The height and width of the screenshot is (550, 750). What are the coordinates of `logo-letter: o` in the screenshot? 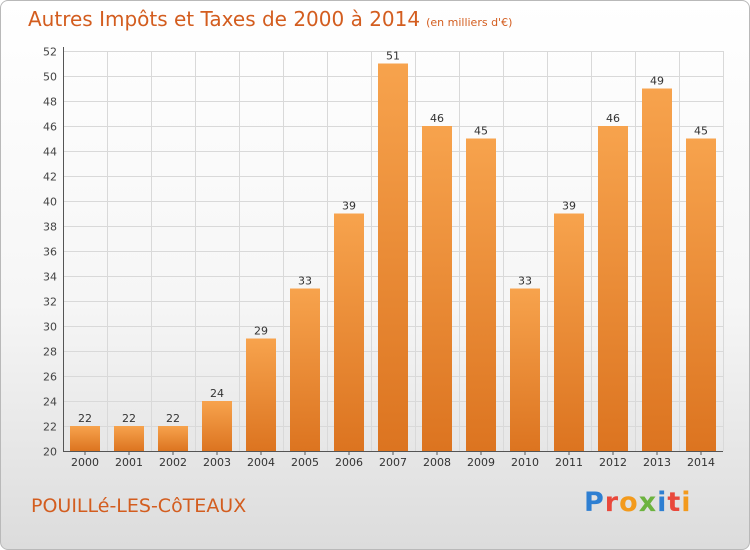 It's located at (629, 502).